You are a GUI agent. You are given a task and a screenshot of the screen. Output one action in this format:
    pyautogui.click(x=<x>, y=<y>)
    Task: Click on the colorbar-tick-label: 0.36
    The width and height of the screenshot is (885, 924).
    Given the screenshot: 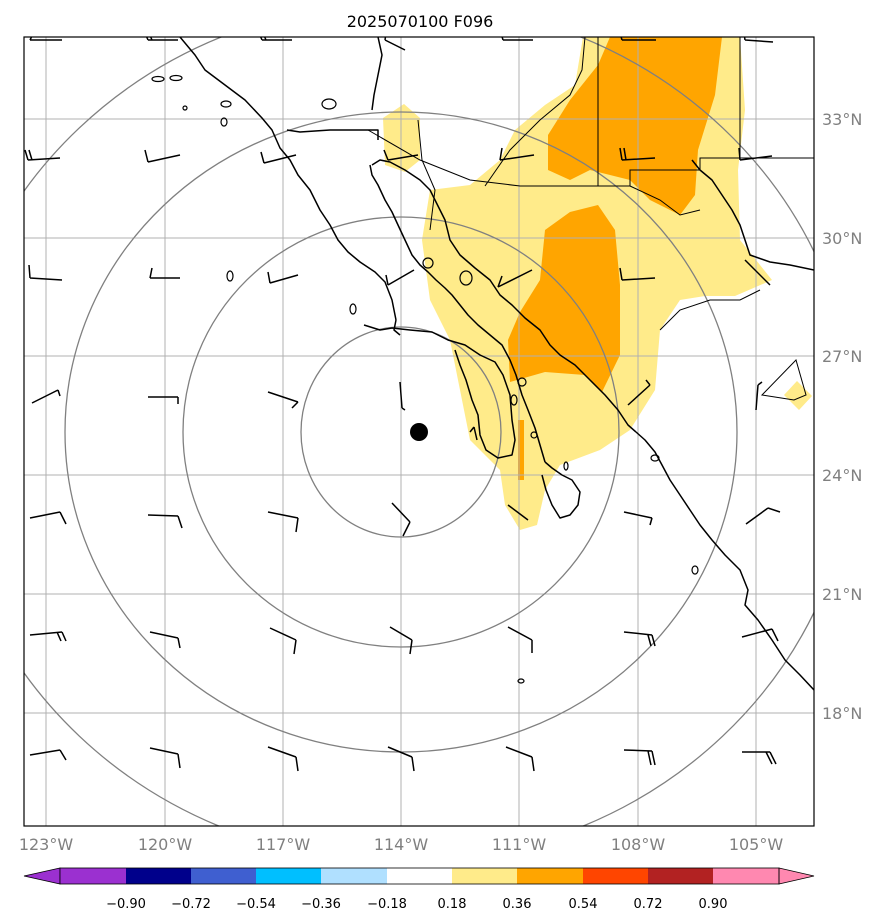 What is the action you would take?
    pyautogui.click(x=517, y=904)
    